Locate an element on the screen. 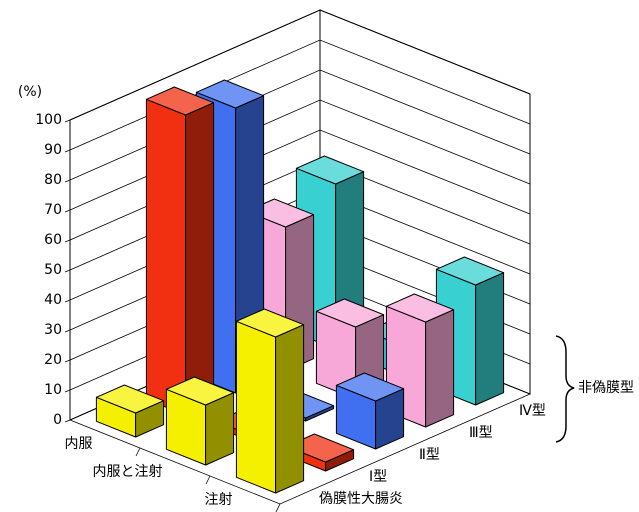  y-tick-label: 10 is located at coordinates (53, 390).